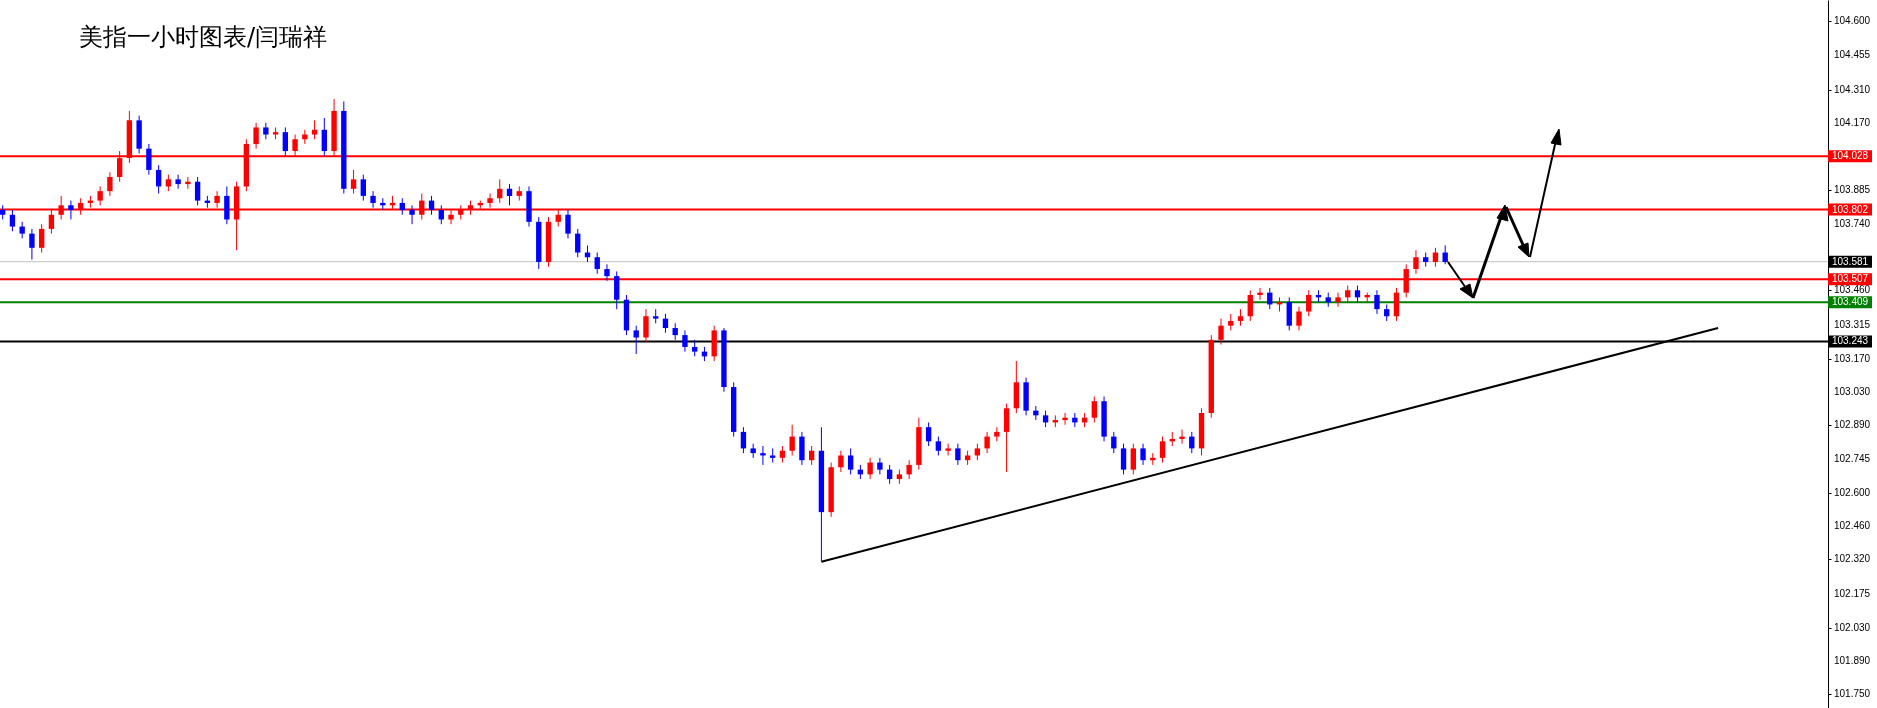  I want to click on y-tick-label: 102.460, so click(1852, 526).